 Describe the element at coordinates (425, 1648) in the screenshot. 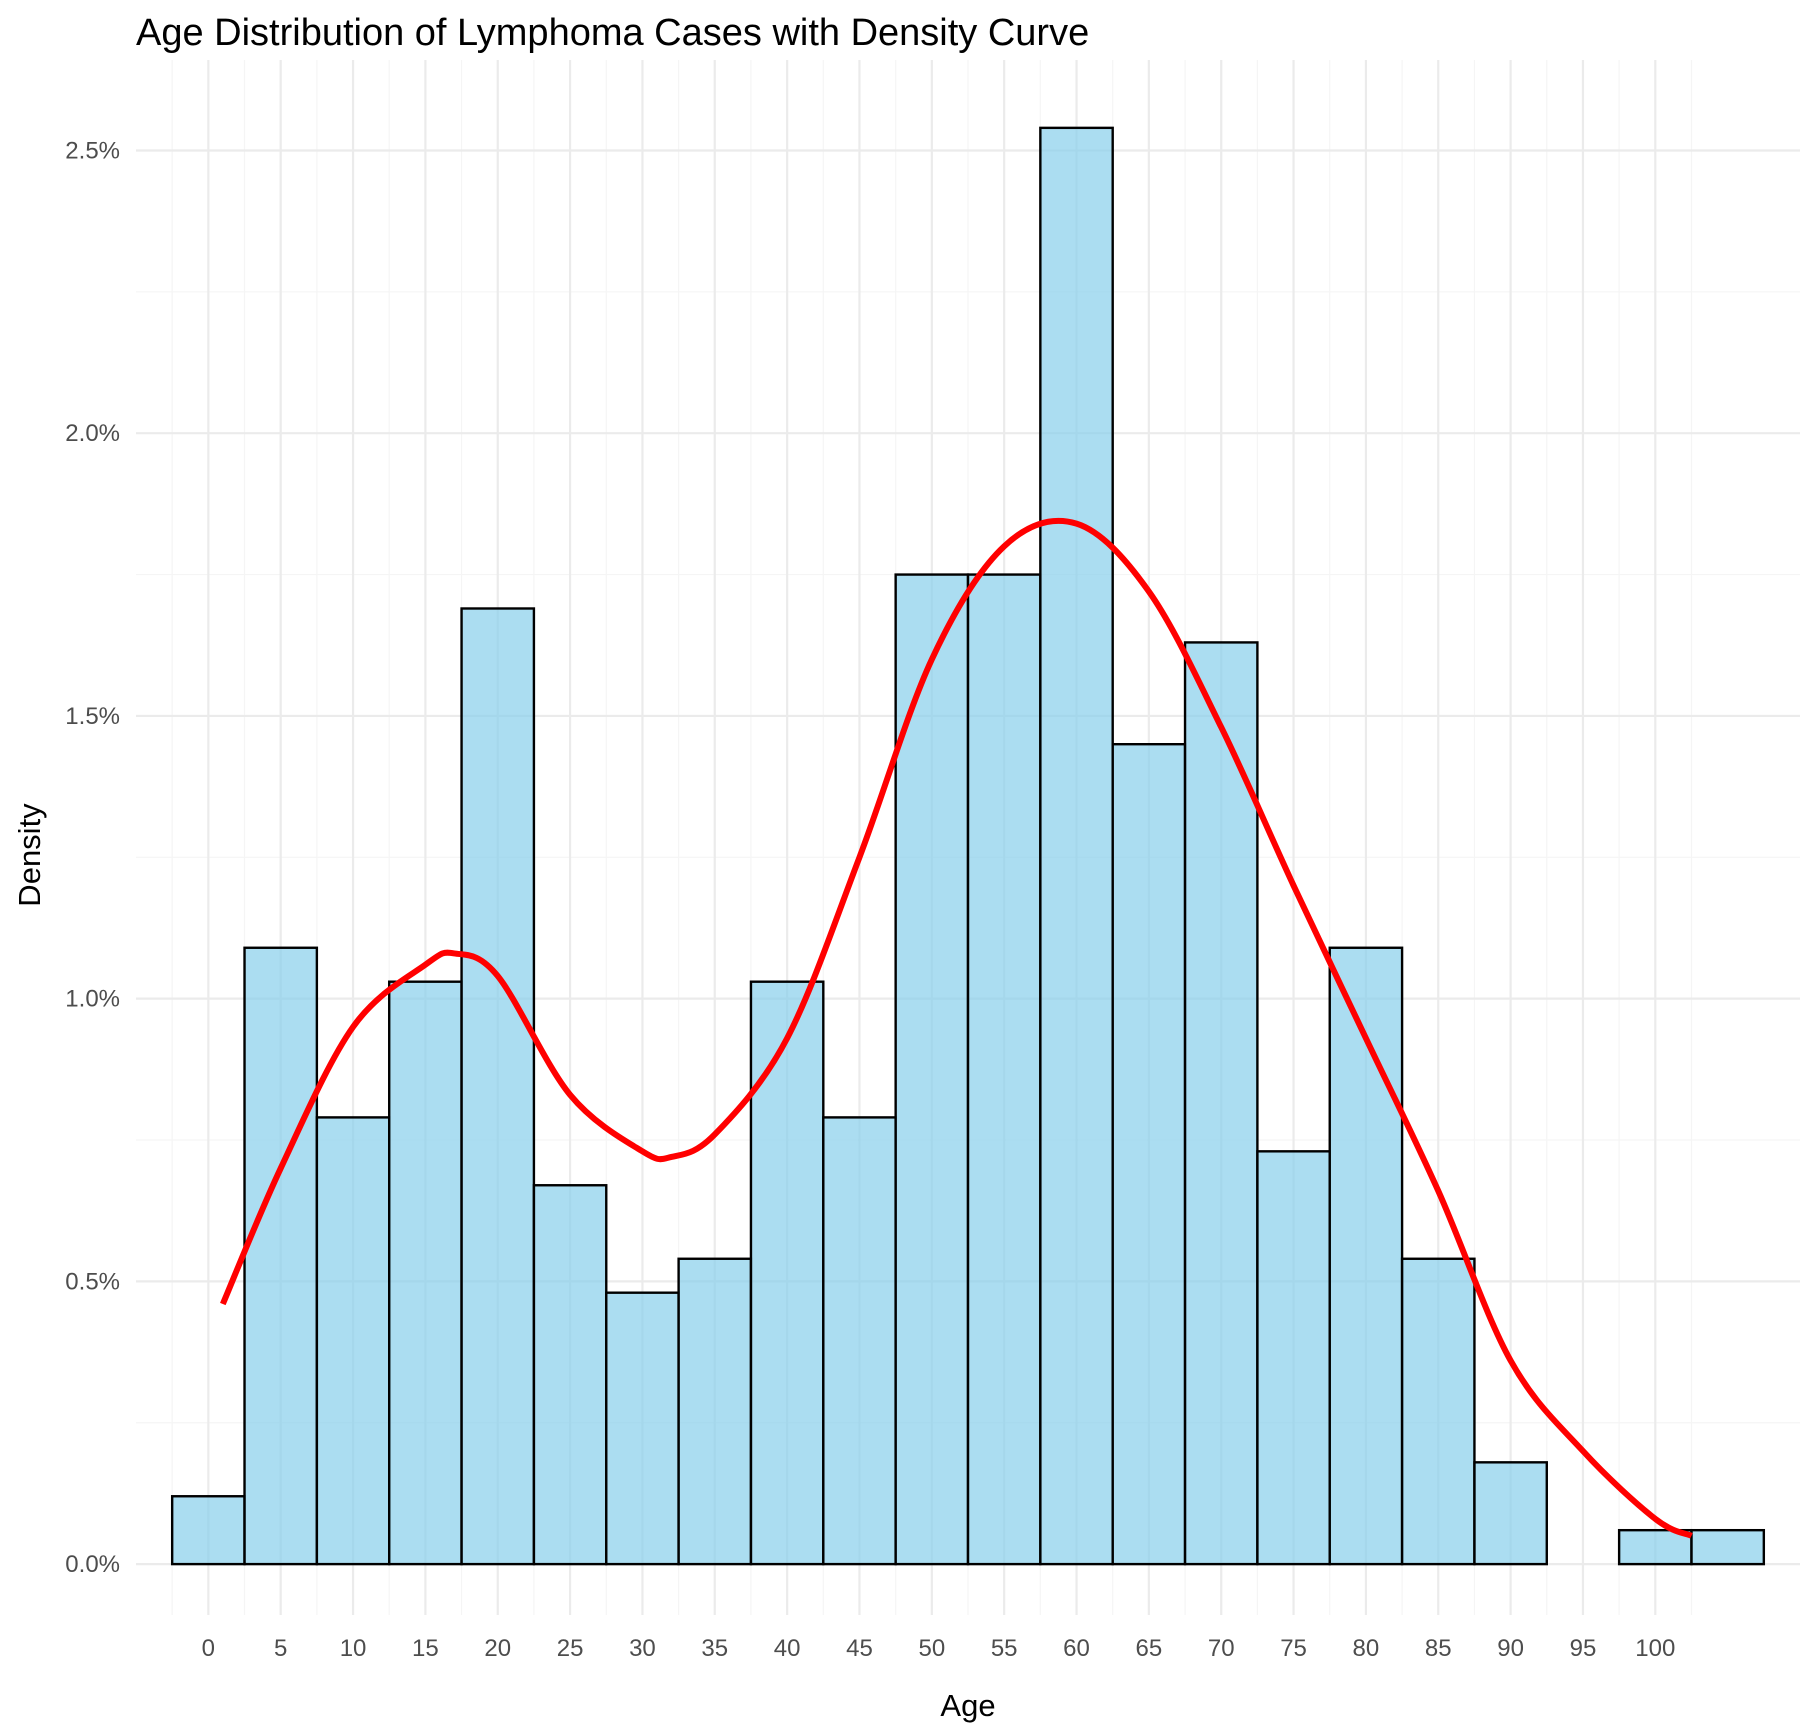

I see `x-tick-label: 15` at that location.